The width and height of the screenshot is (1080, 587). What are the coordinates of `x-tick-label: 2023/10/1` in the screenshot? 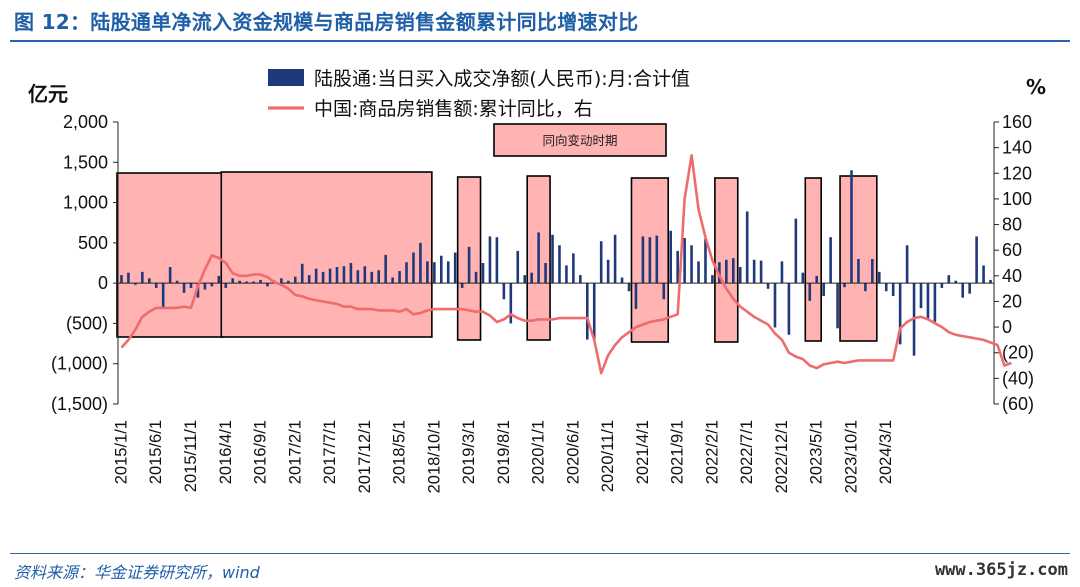 It's located at (851, 456).